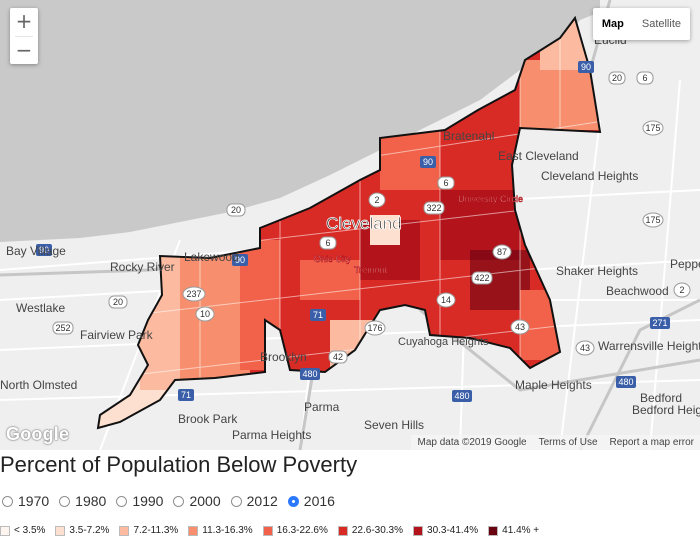 The image size is (700, 547). What do you see at coordinates (394, 425) in the screenshot?
I see `place-label: Seven Hills` at bounding box center [394, 425].